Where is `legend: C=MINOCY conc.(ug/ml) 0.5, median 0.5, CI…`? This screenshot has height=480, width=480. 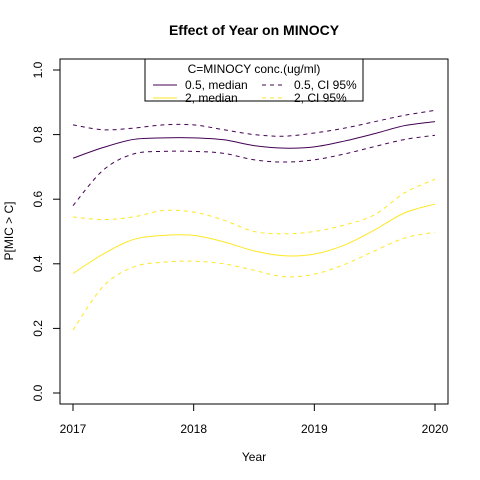
legend: C=MINOCY conc.(ug/ml) 0.5, median 0.5, CI… is located at coordinates (254, 81).